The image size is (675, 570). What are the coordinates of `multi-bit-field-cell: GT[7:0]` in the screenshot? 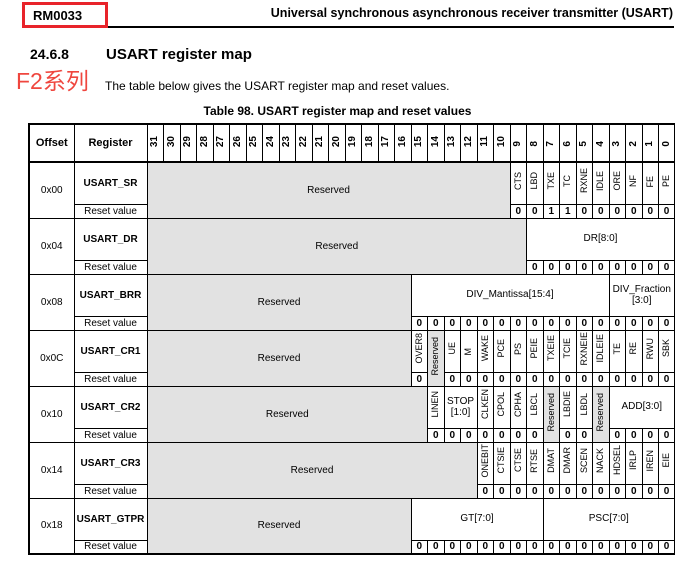 It's located at (477, 519).